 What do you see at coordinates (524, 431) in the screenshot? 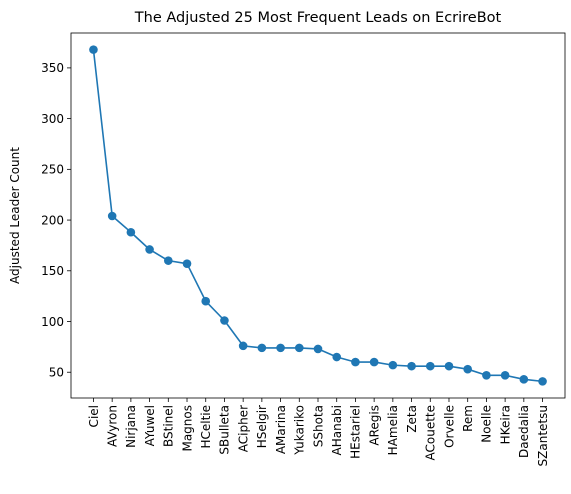
I see `x-tick-label: Daedalia` at bounding box center [524, 431].